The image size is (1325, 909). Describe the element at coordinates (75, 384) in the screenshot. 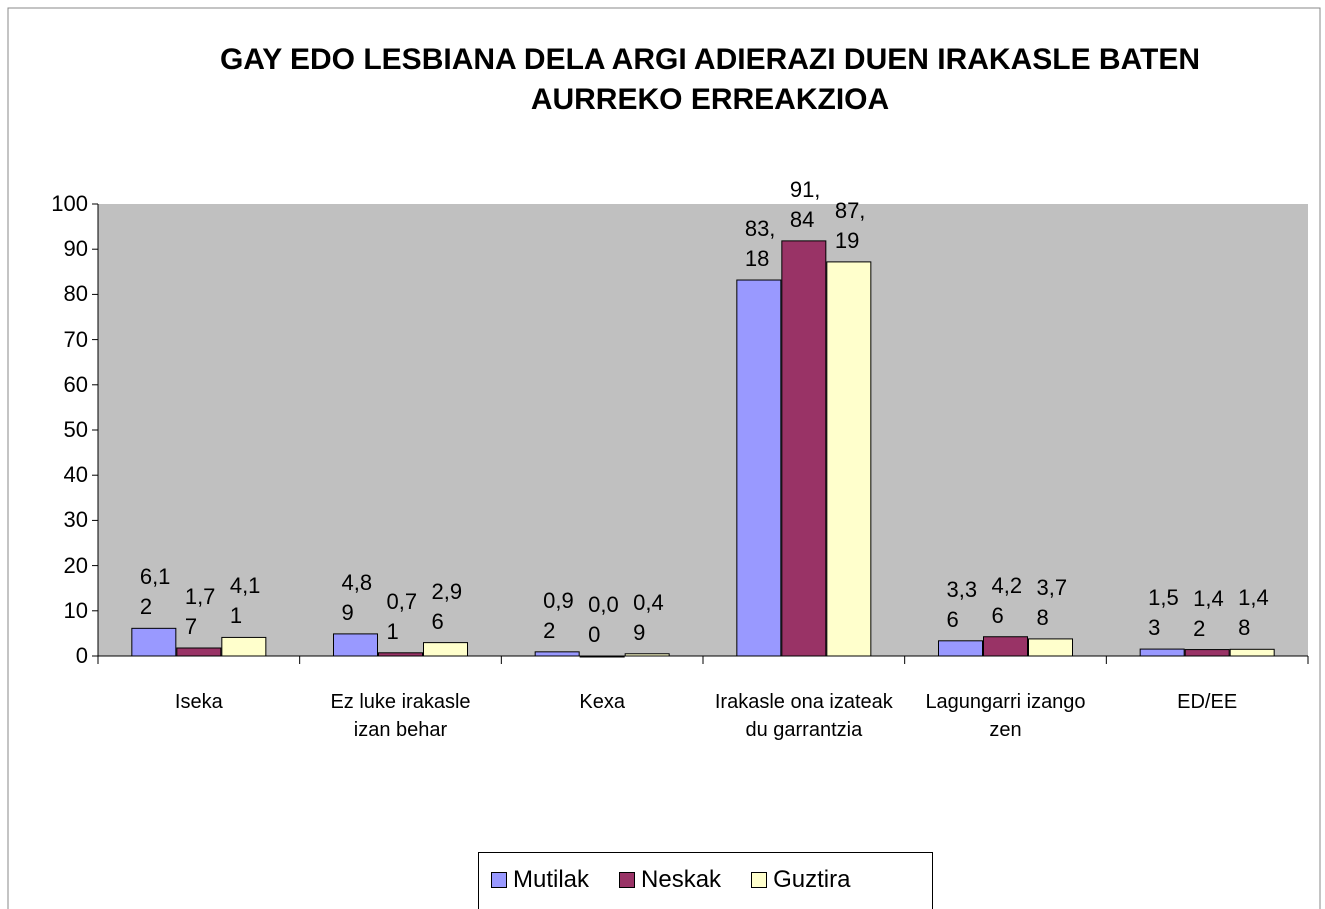

I see `y-tick-label: 60` at that location.